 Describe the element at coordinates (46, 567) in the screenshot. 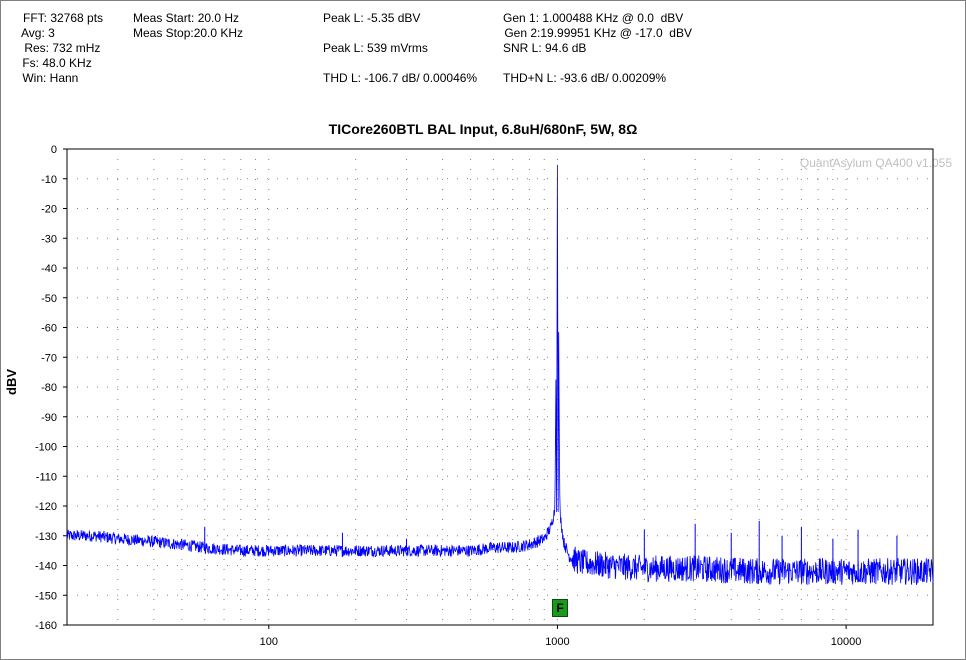

I see `y-tick-label: -140` at that location.